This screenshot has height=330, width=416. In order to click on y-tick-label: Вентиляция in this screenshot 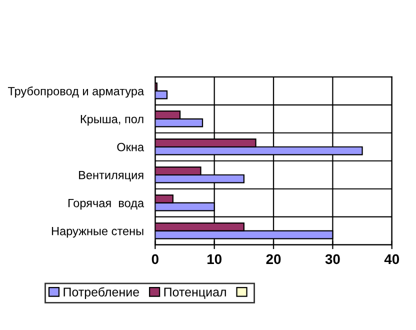, I will do `click(111, 176)`.